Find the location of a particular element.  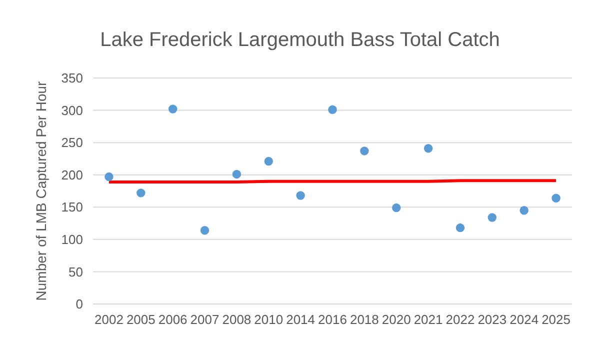

x-tick-label: 2025 is located at coordinates (556, 319).